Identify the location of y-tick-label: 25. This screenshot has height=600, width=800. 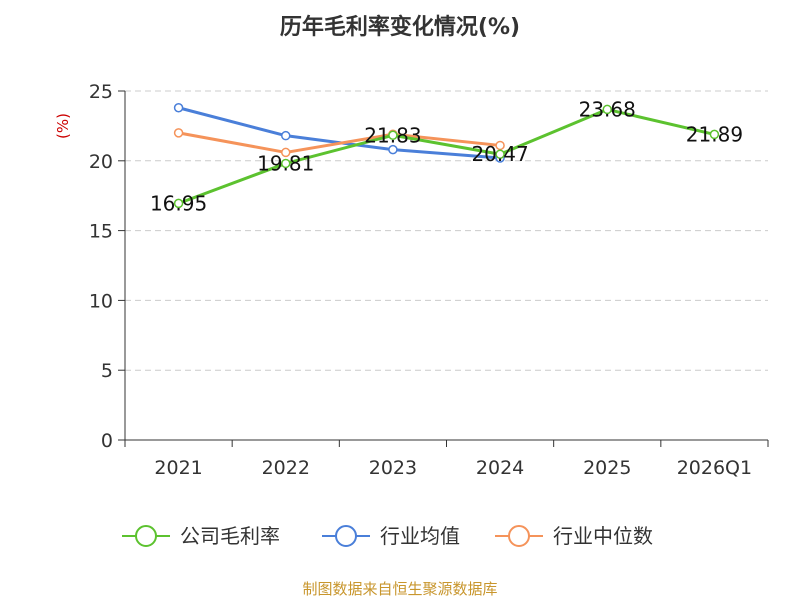
(101, 92).